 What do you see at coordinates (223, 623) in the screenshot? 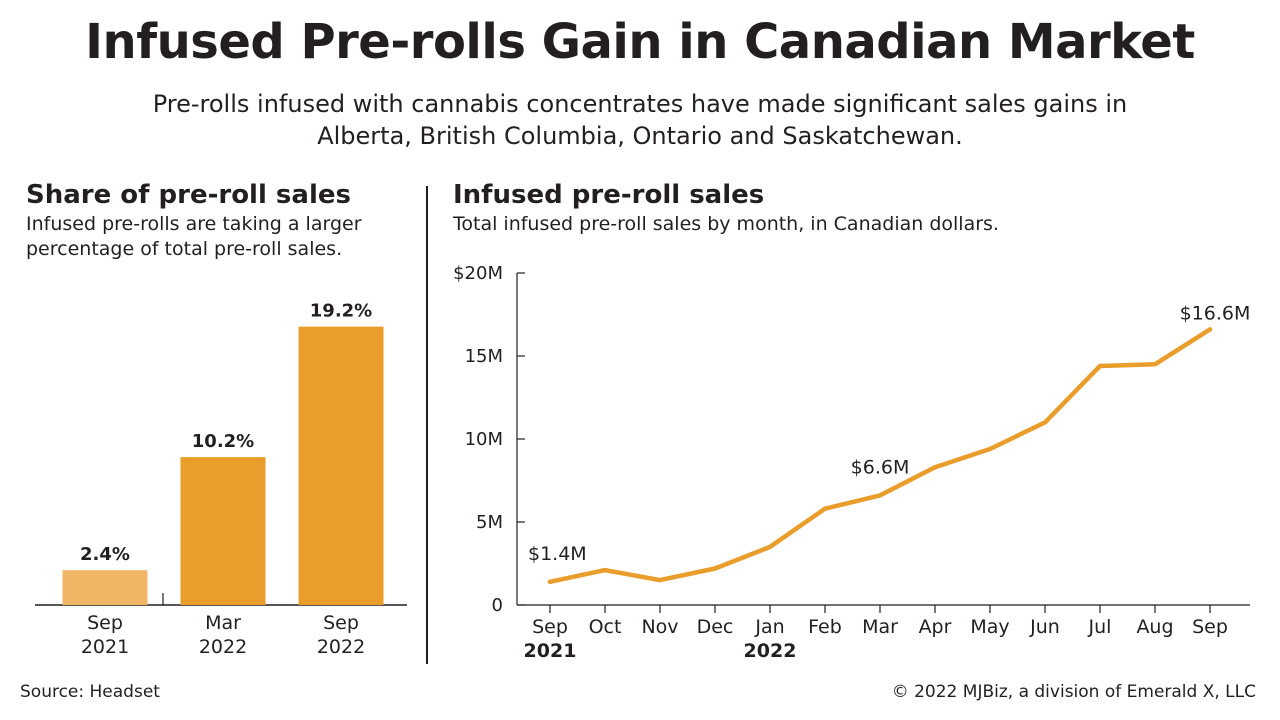
I see `bar-category-month-1: Mar` at bounding box center [223, 623].